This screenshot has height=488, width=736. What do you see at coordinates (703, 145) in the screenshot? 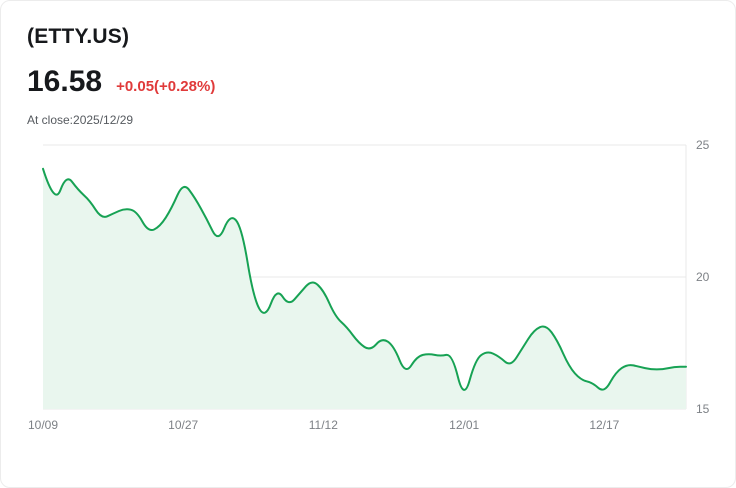
I see `svg-text: 25` at bounding box center [703, 145].